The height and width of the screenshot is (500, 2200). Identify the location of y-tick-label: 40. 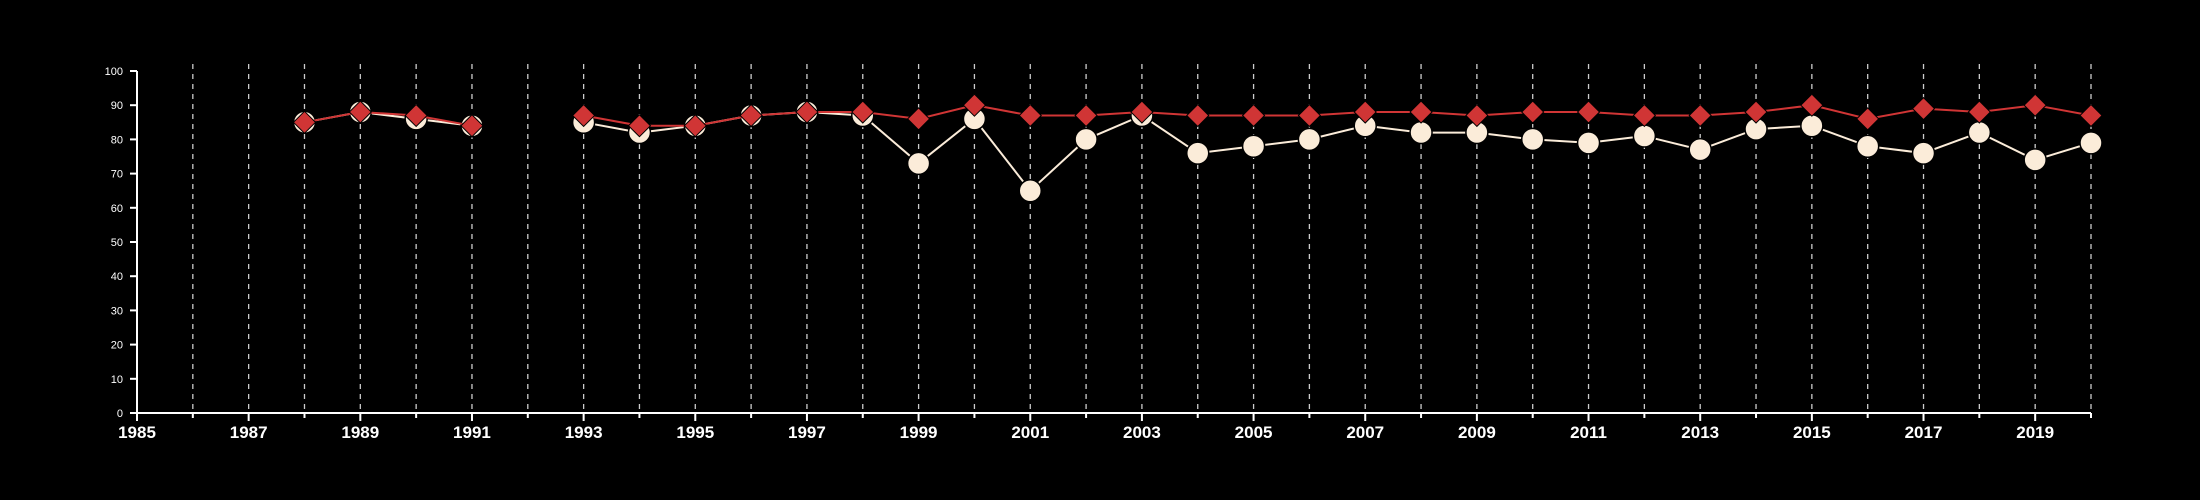
(117, 277).